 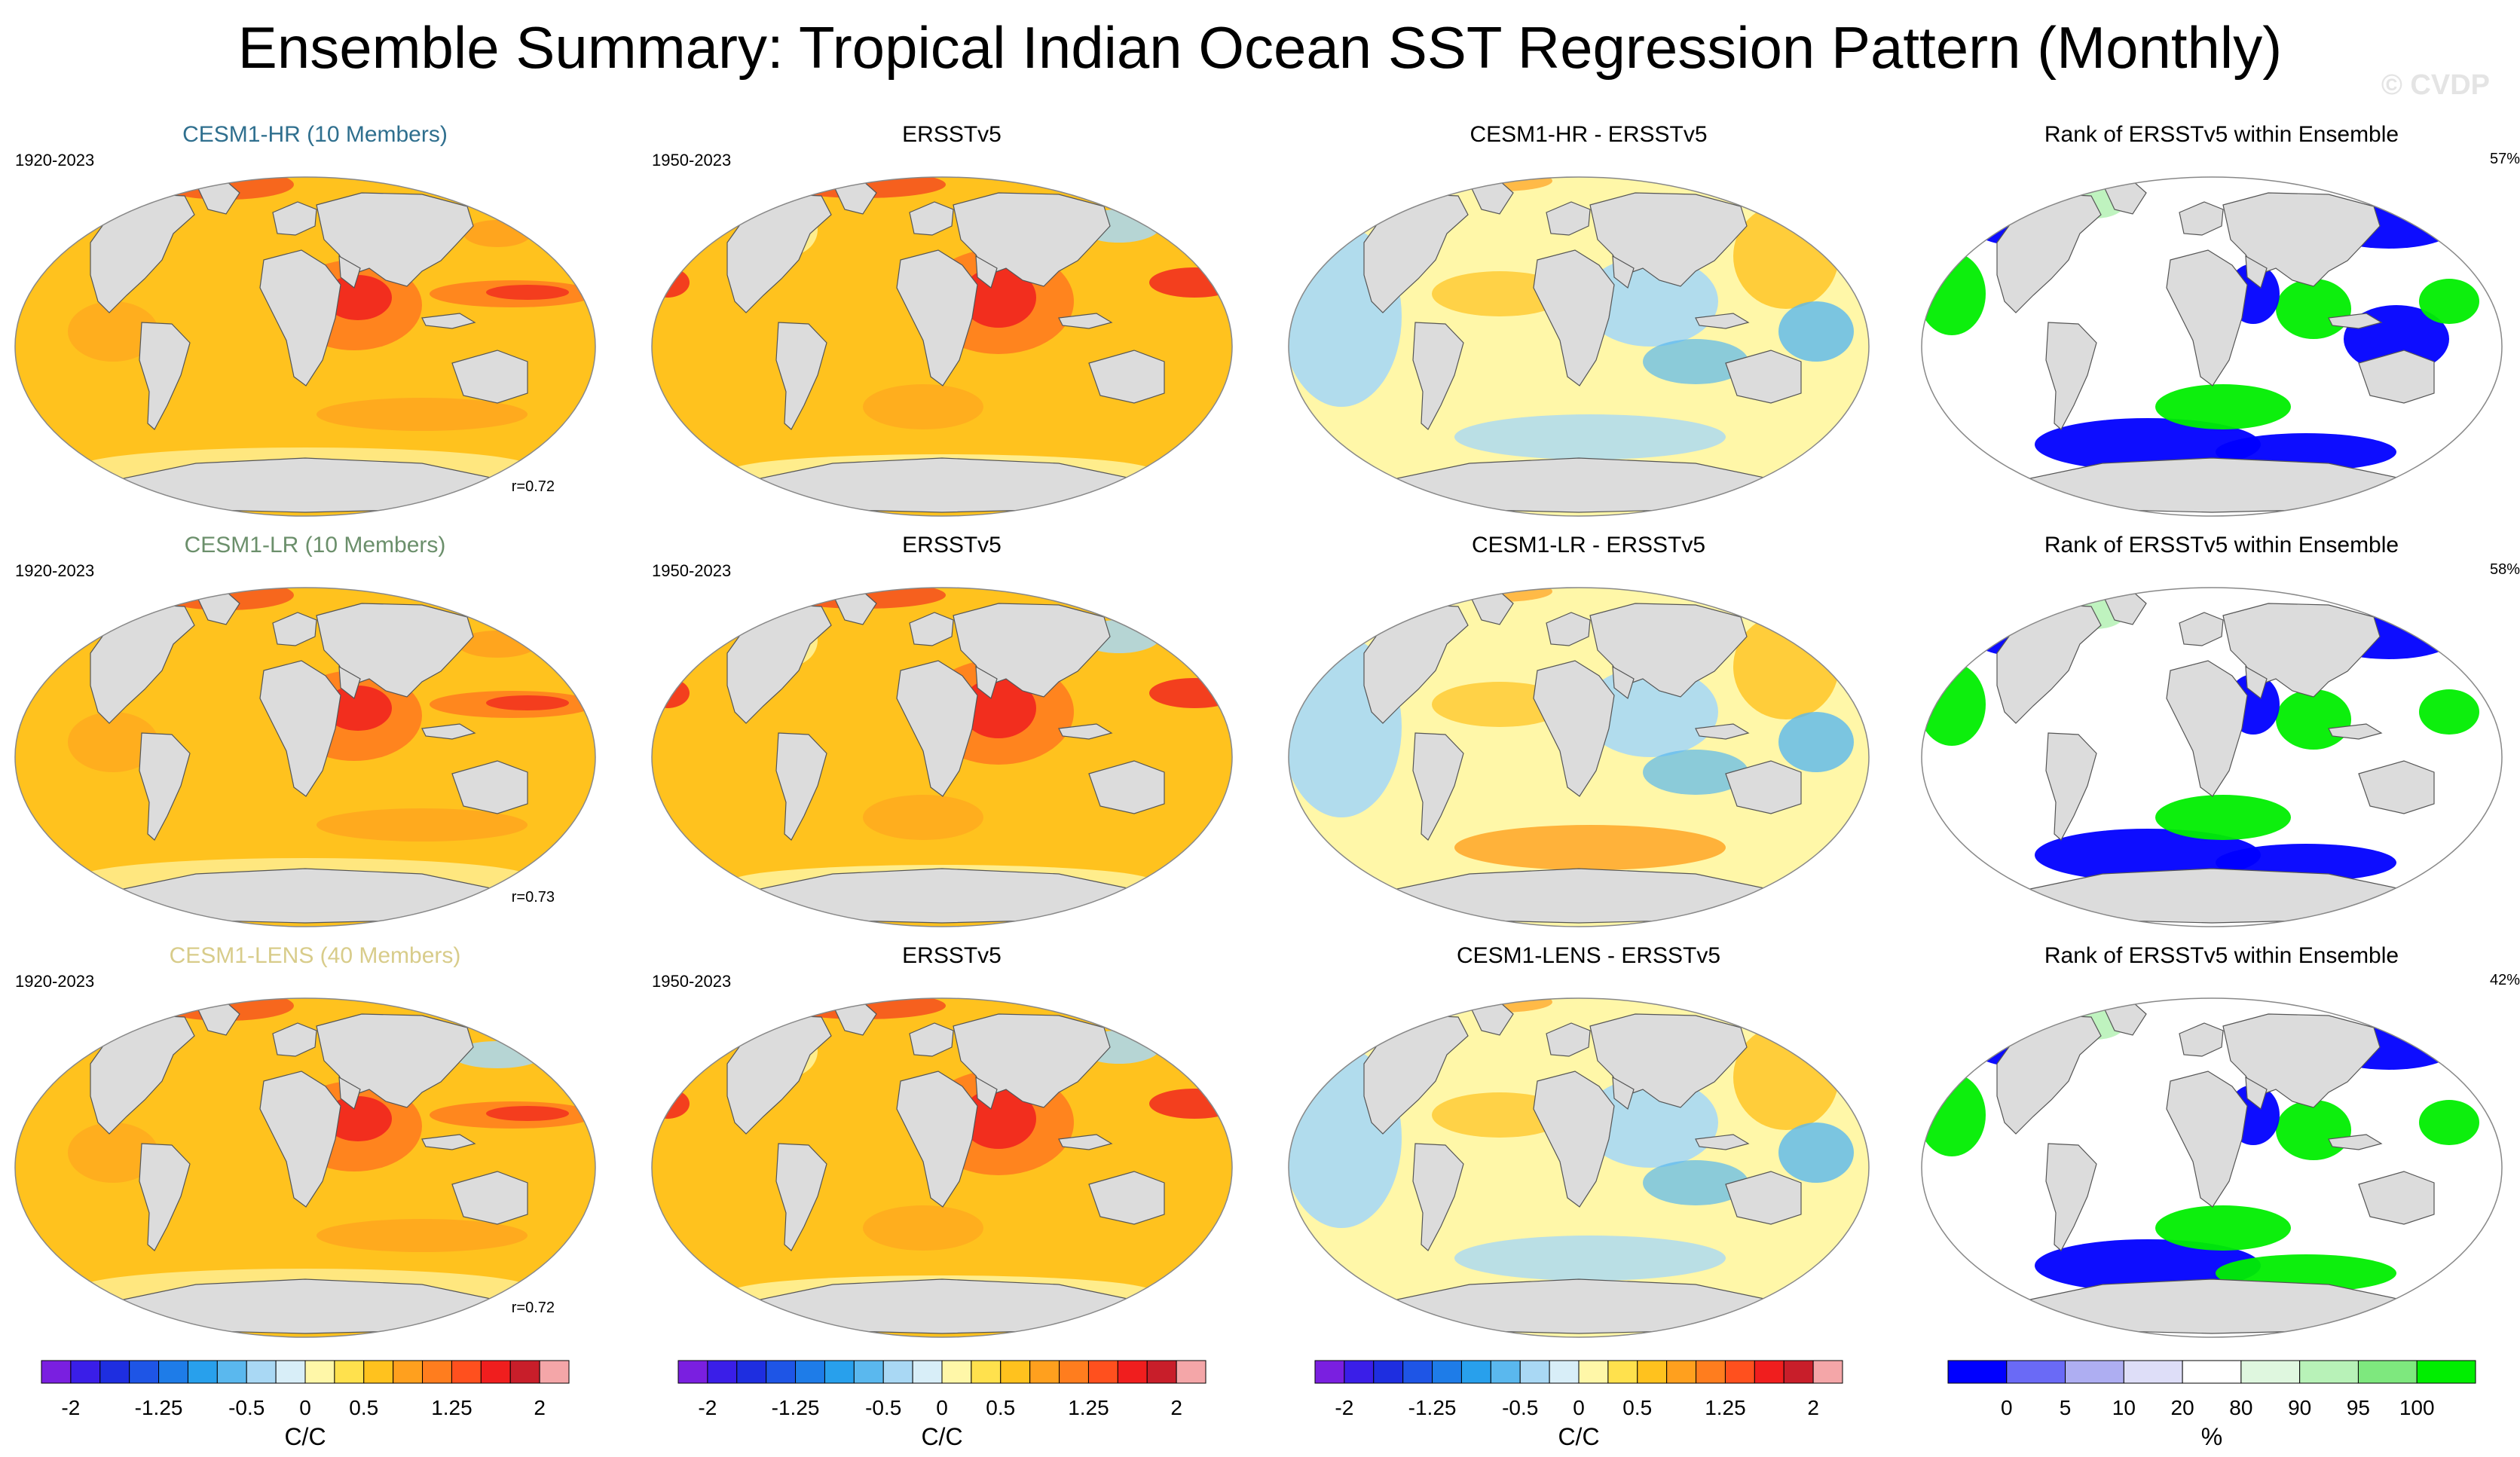 What do you see at coordinates (315, 134) in the screenshot?
I see `panel-title: CESM1-HR (10 Members)` at bounding box center [315, 134].